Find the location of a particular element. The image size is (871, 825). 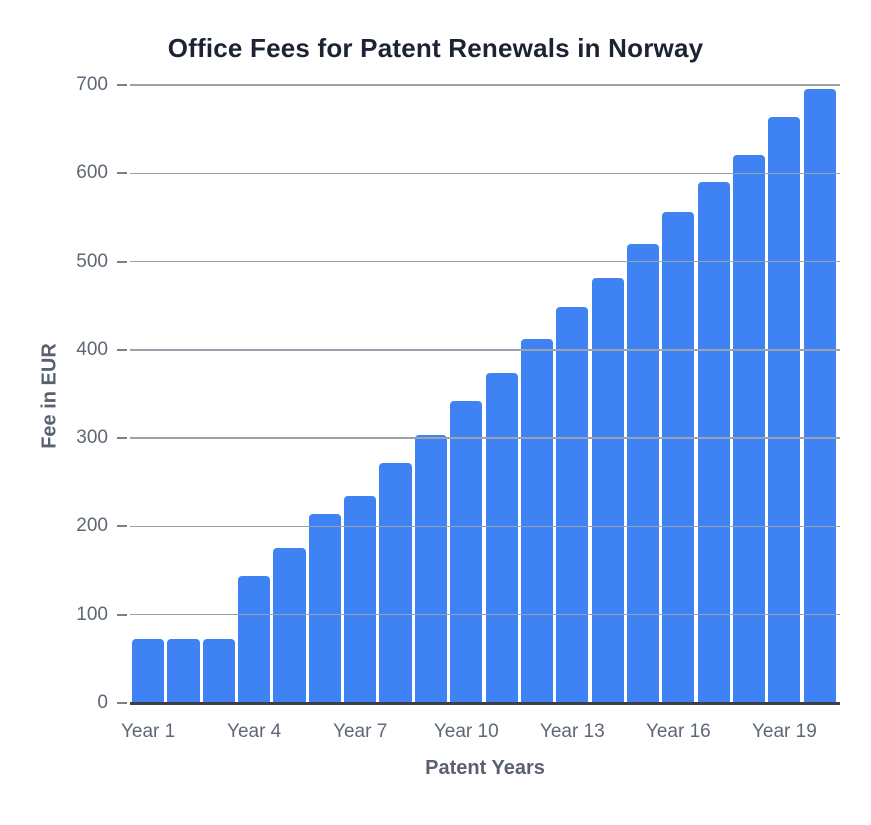

y-tick-label-500: 500 is located at coordinates (92, 261).